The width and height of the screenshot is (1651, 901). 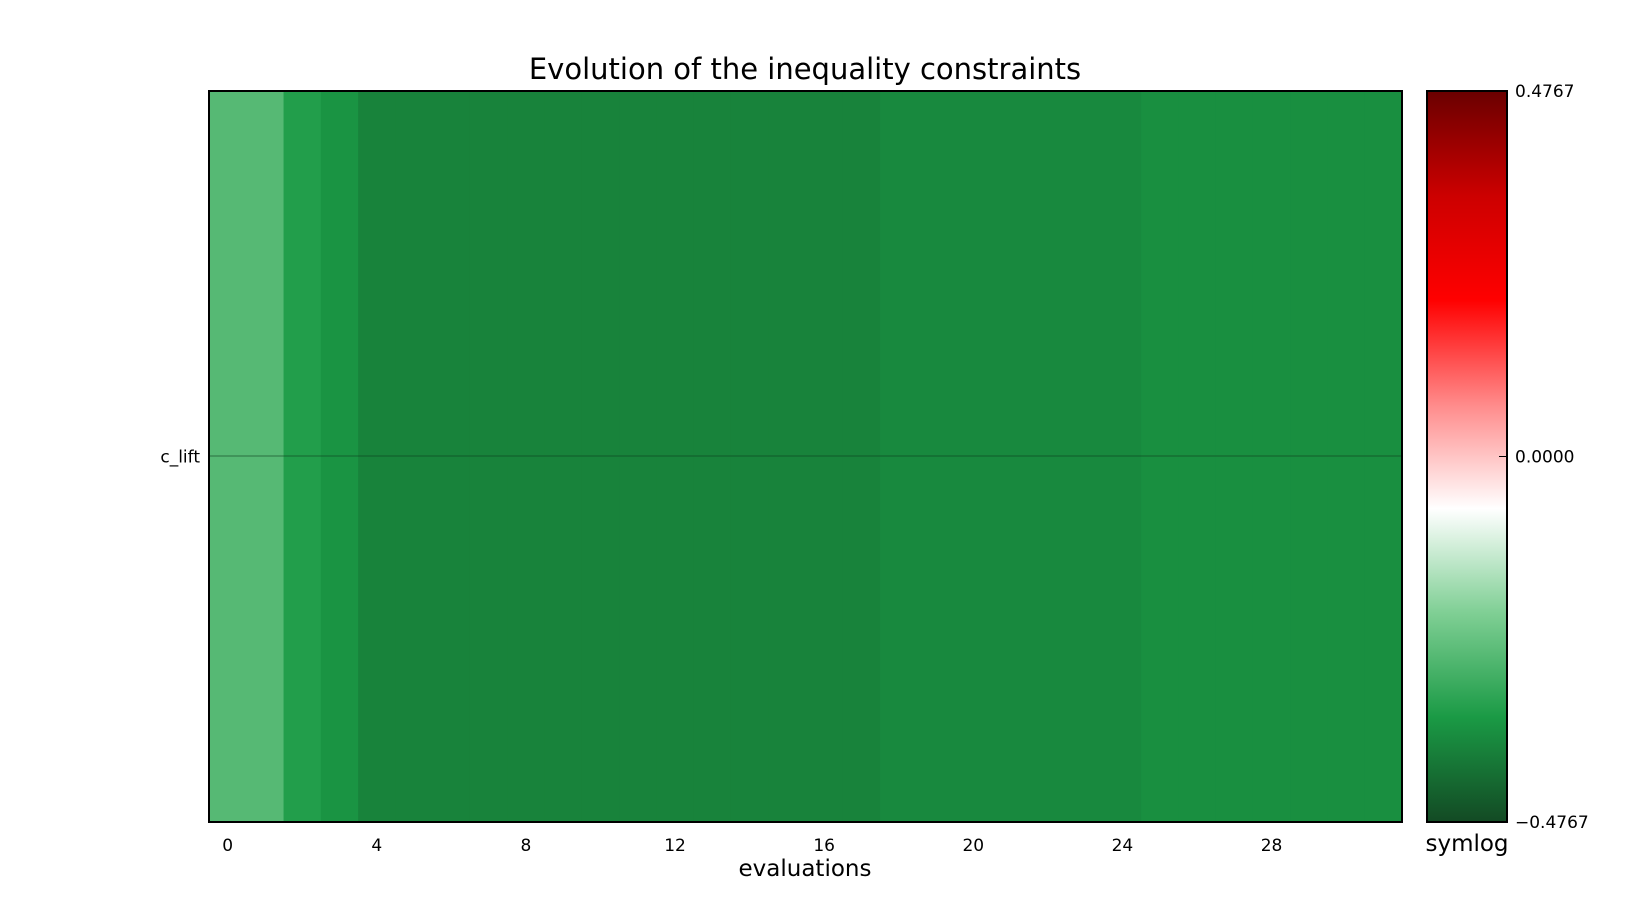 What do you see at coordinates (227, 846) in the screenshot?
I see `x-tick-label: 0` at bounding box center [227, 846].